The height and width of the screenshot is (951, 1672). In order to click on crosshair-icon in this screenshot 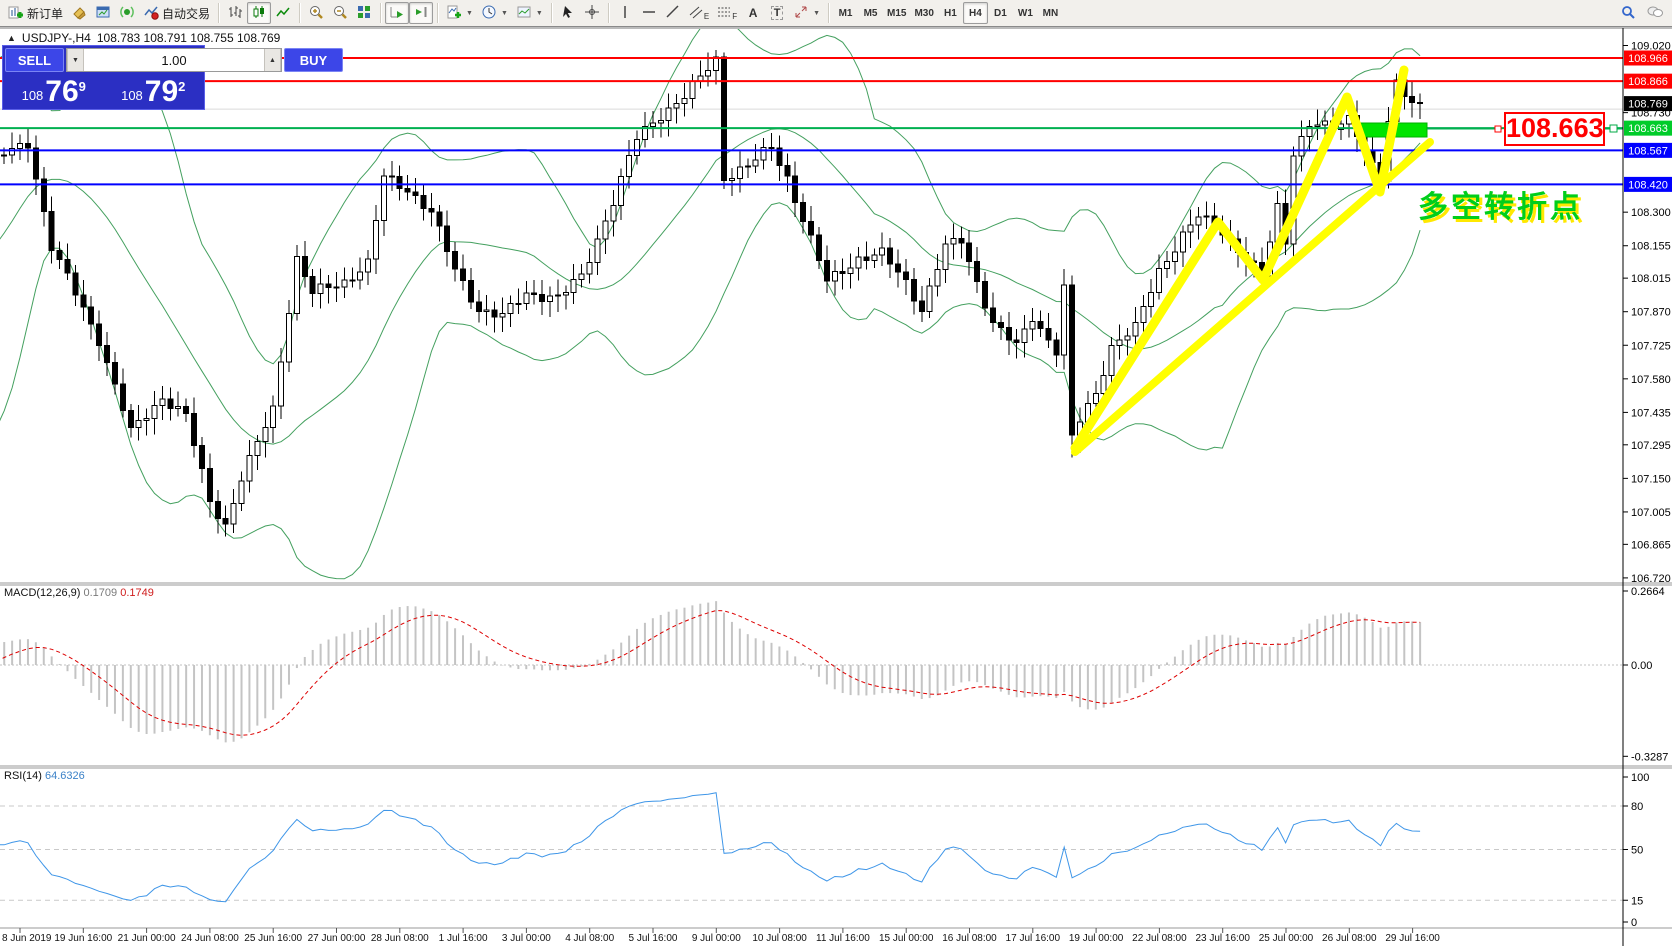, I will do `click(592, 13)`.